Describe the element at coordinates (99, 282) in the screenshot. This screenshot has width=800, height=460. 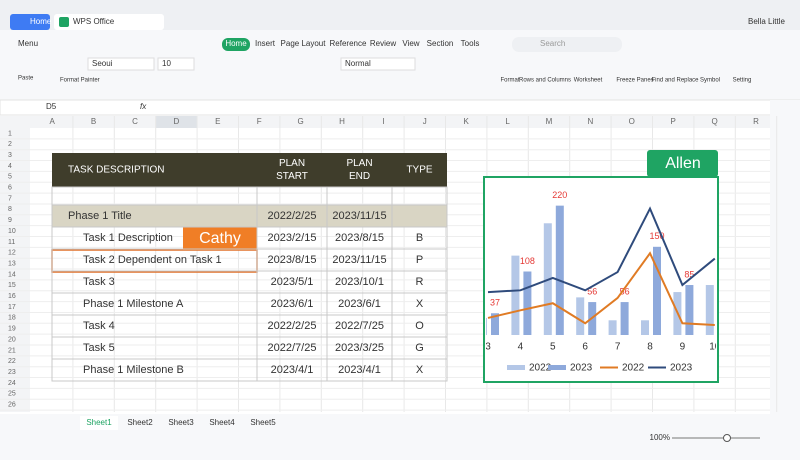
I see `table-text: Task 3` at that location.